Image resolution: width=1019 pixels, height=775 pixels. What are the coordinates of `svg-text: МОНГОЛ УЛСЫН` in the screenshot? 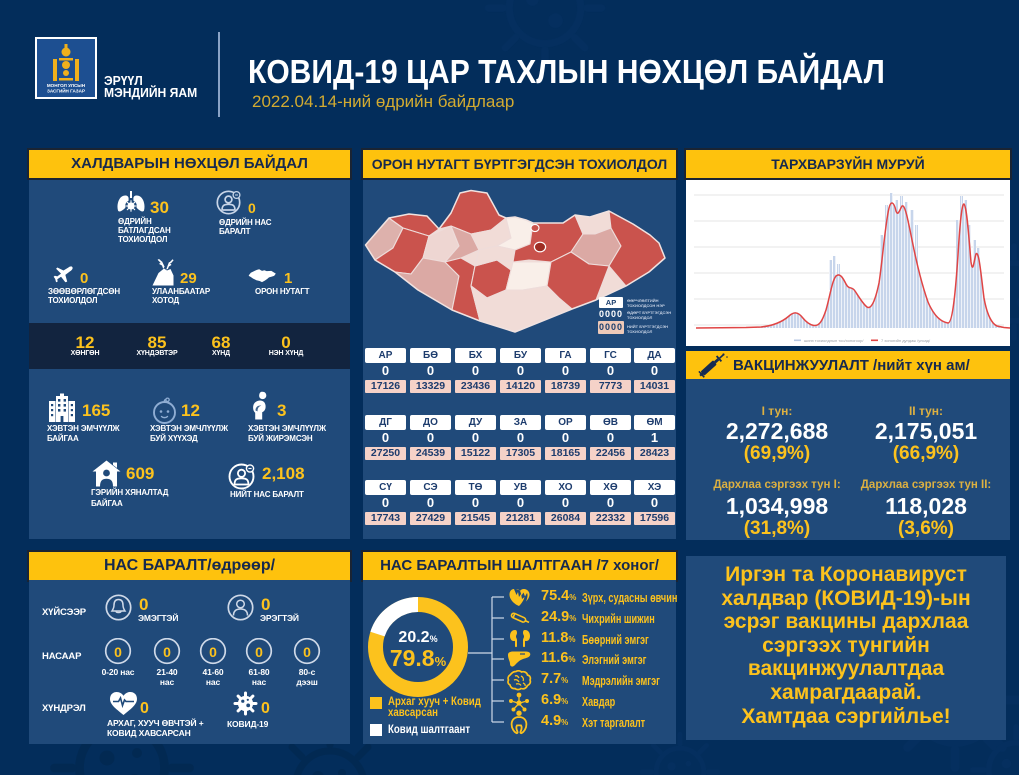 It's located at (66, 85).